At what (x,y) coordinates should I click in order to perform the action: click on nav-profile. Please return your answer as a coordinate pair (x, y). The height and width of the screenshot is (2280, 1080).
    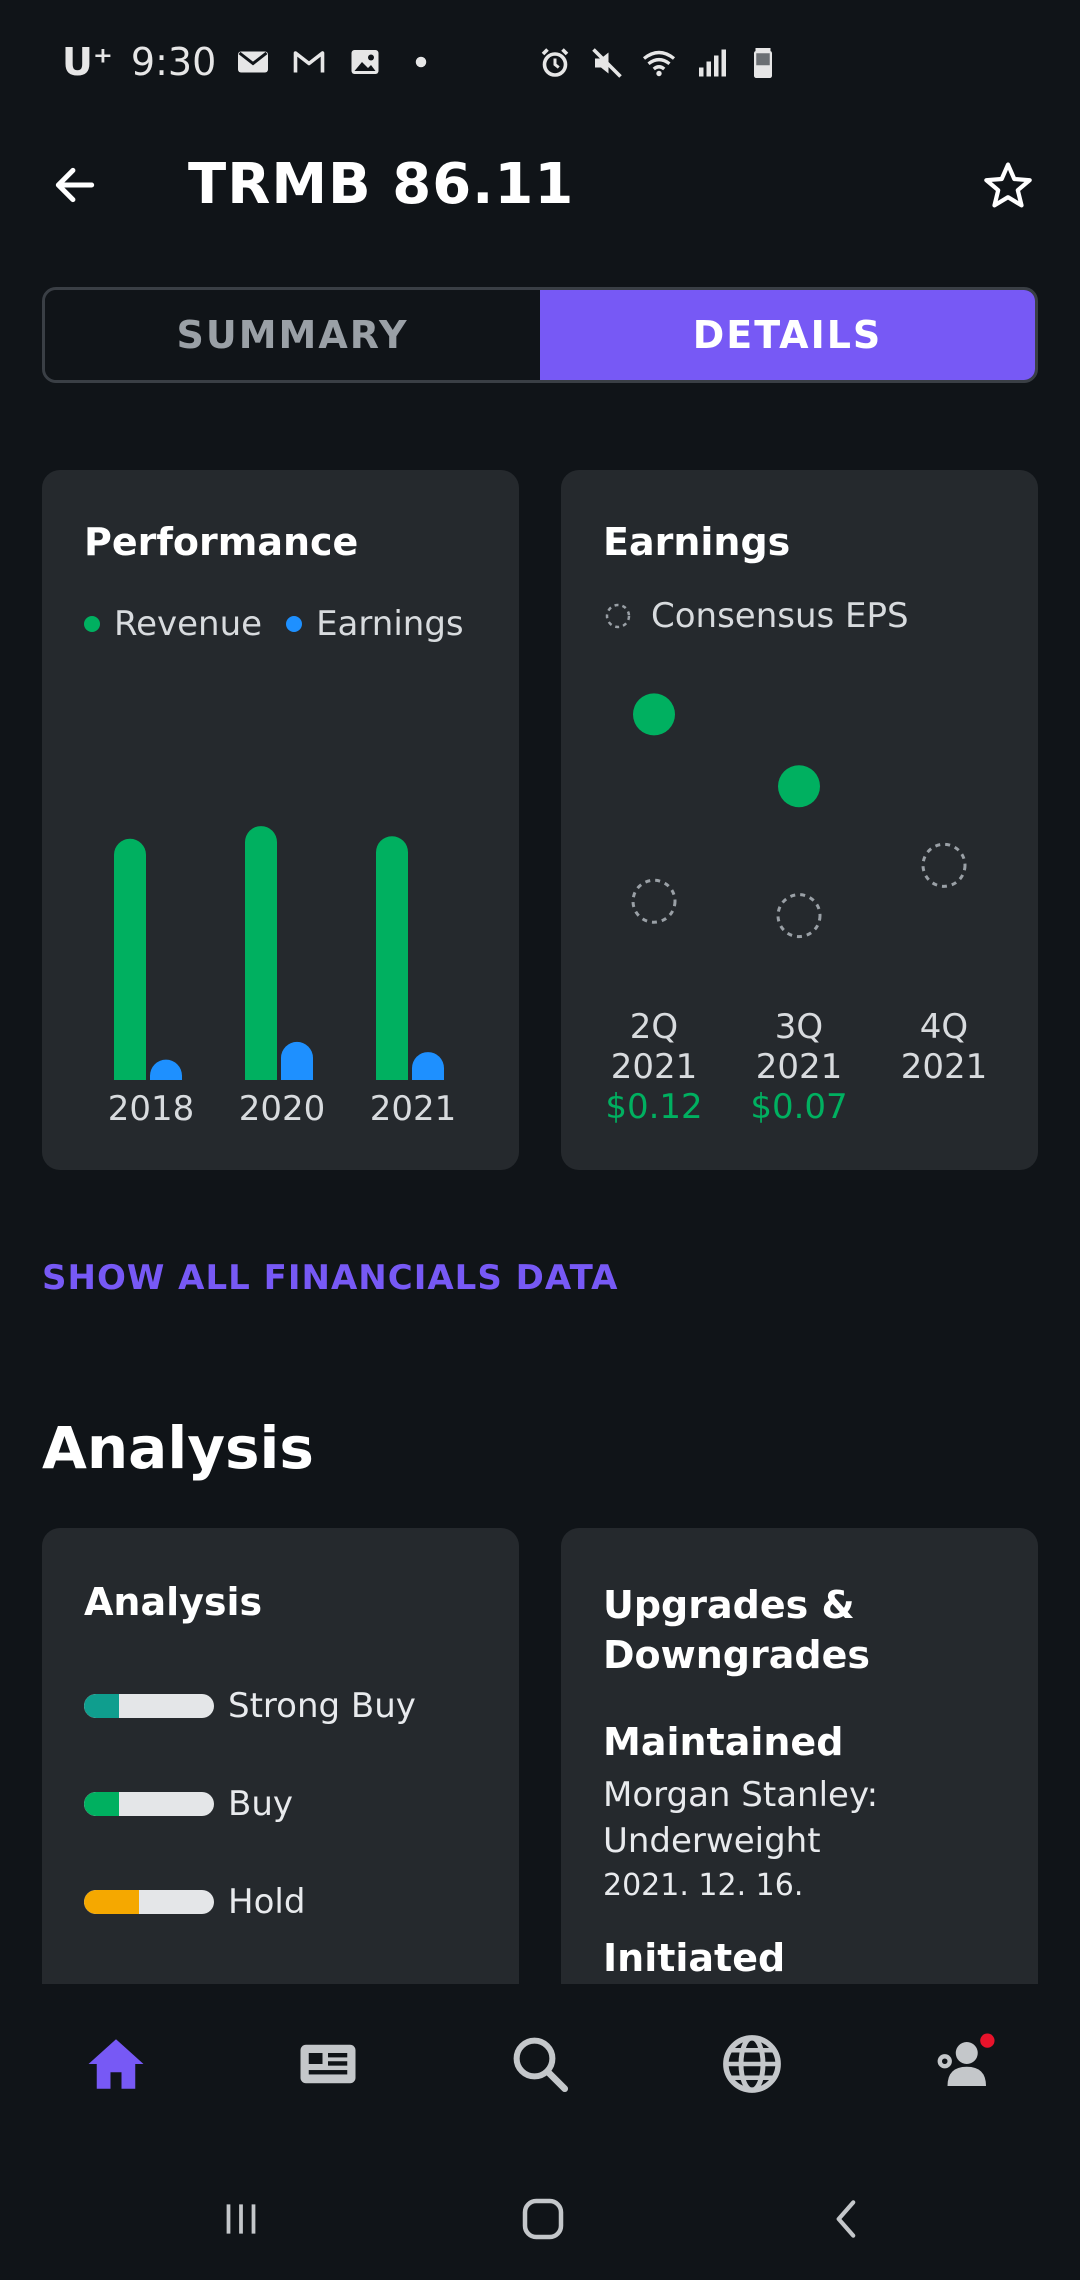
    Looking at the image, I should click on (964, 2064).